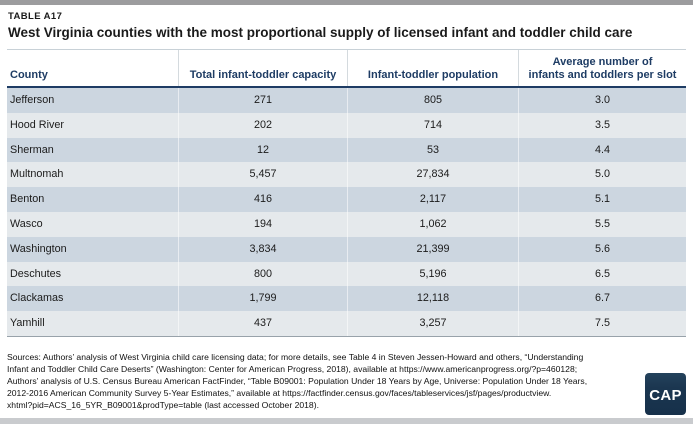 The width and height of the screenshot is (693, 429). I want to click on table-row: Hood River 202 714 3.5, so click(346, 125).